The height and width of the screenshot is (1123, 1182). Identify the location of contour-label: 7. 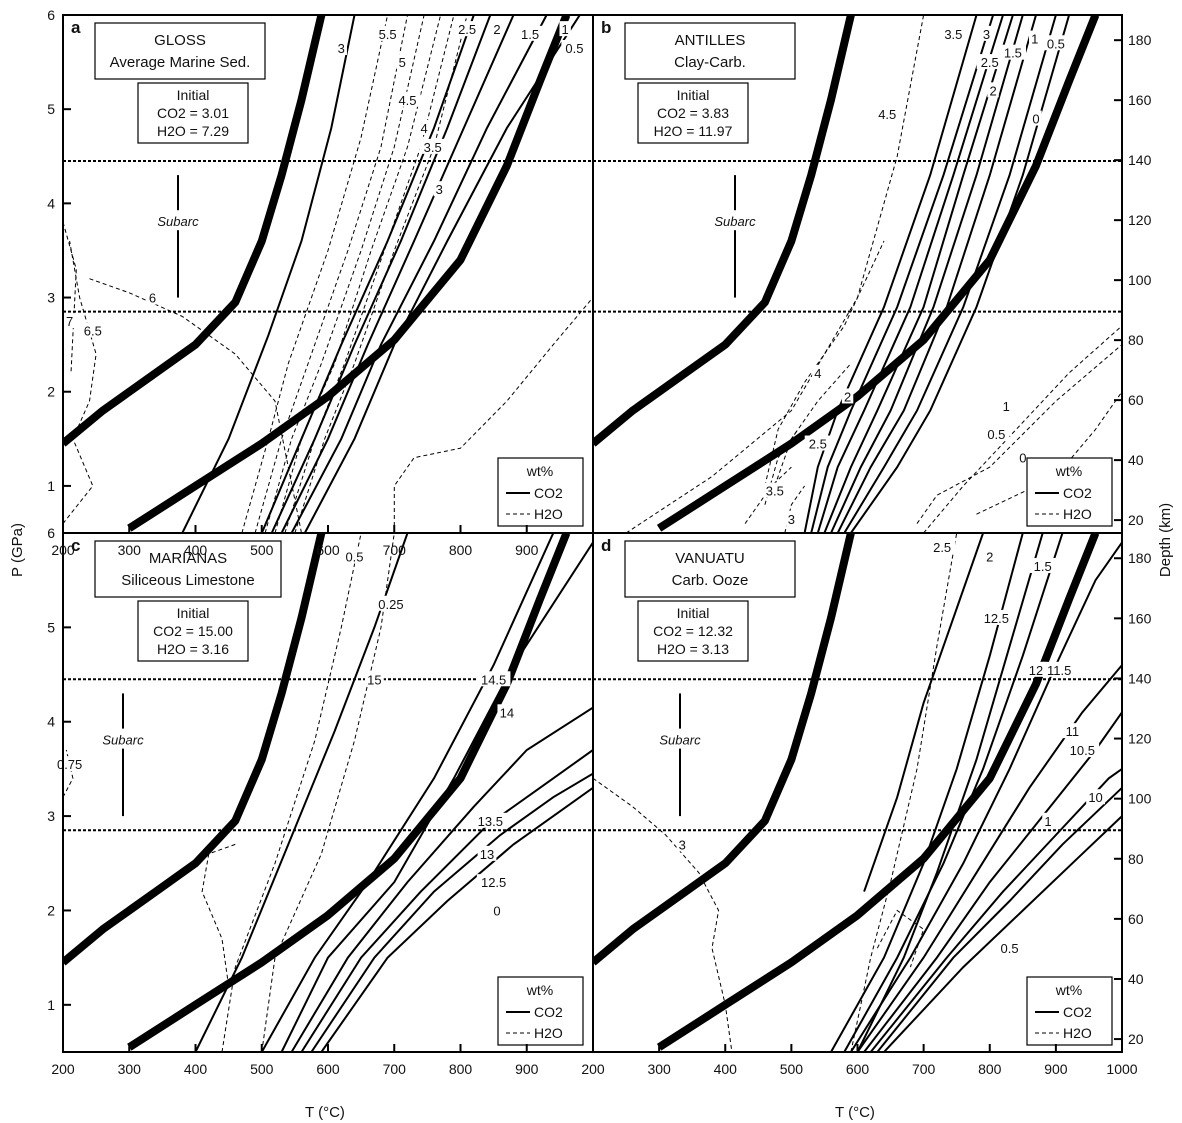
(69, 321).